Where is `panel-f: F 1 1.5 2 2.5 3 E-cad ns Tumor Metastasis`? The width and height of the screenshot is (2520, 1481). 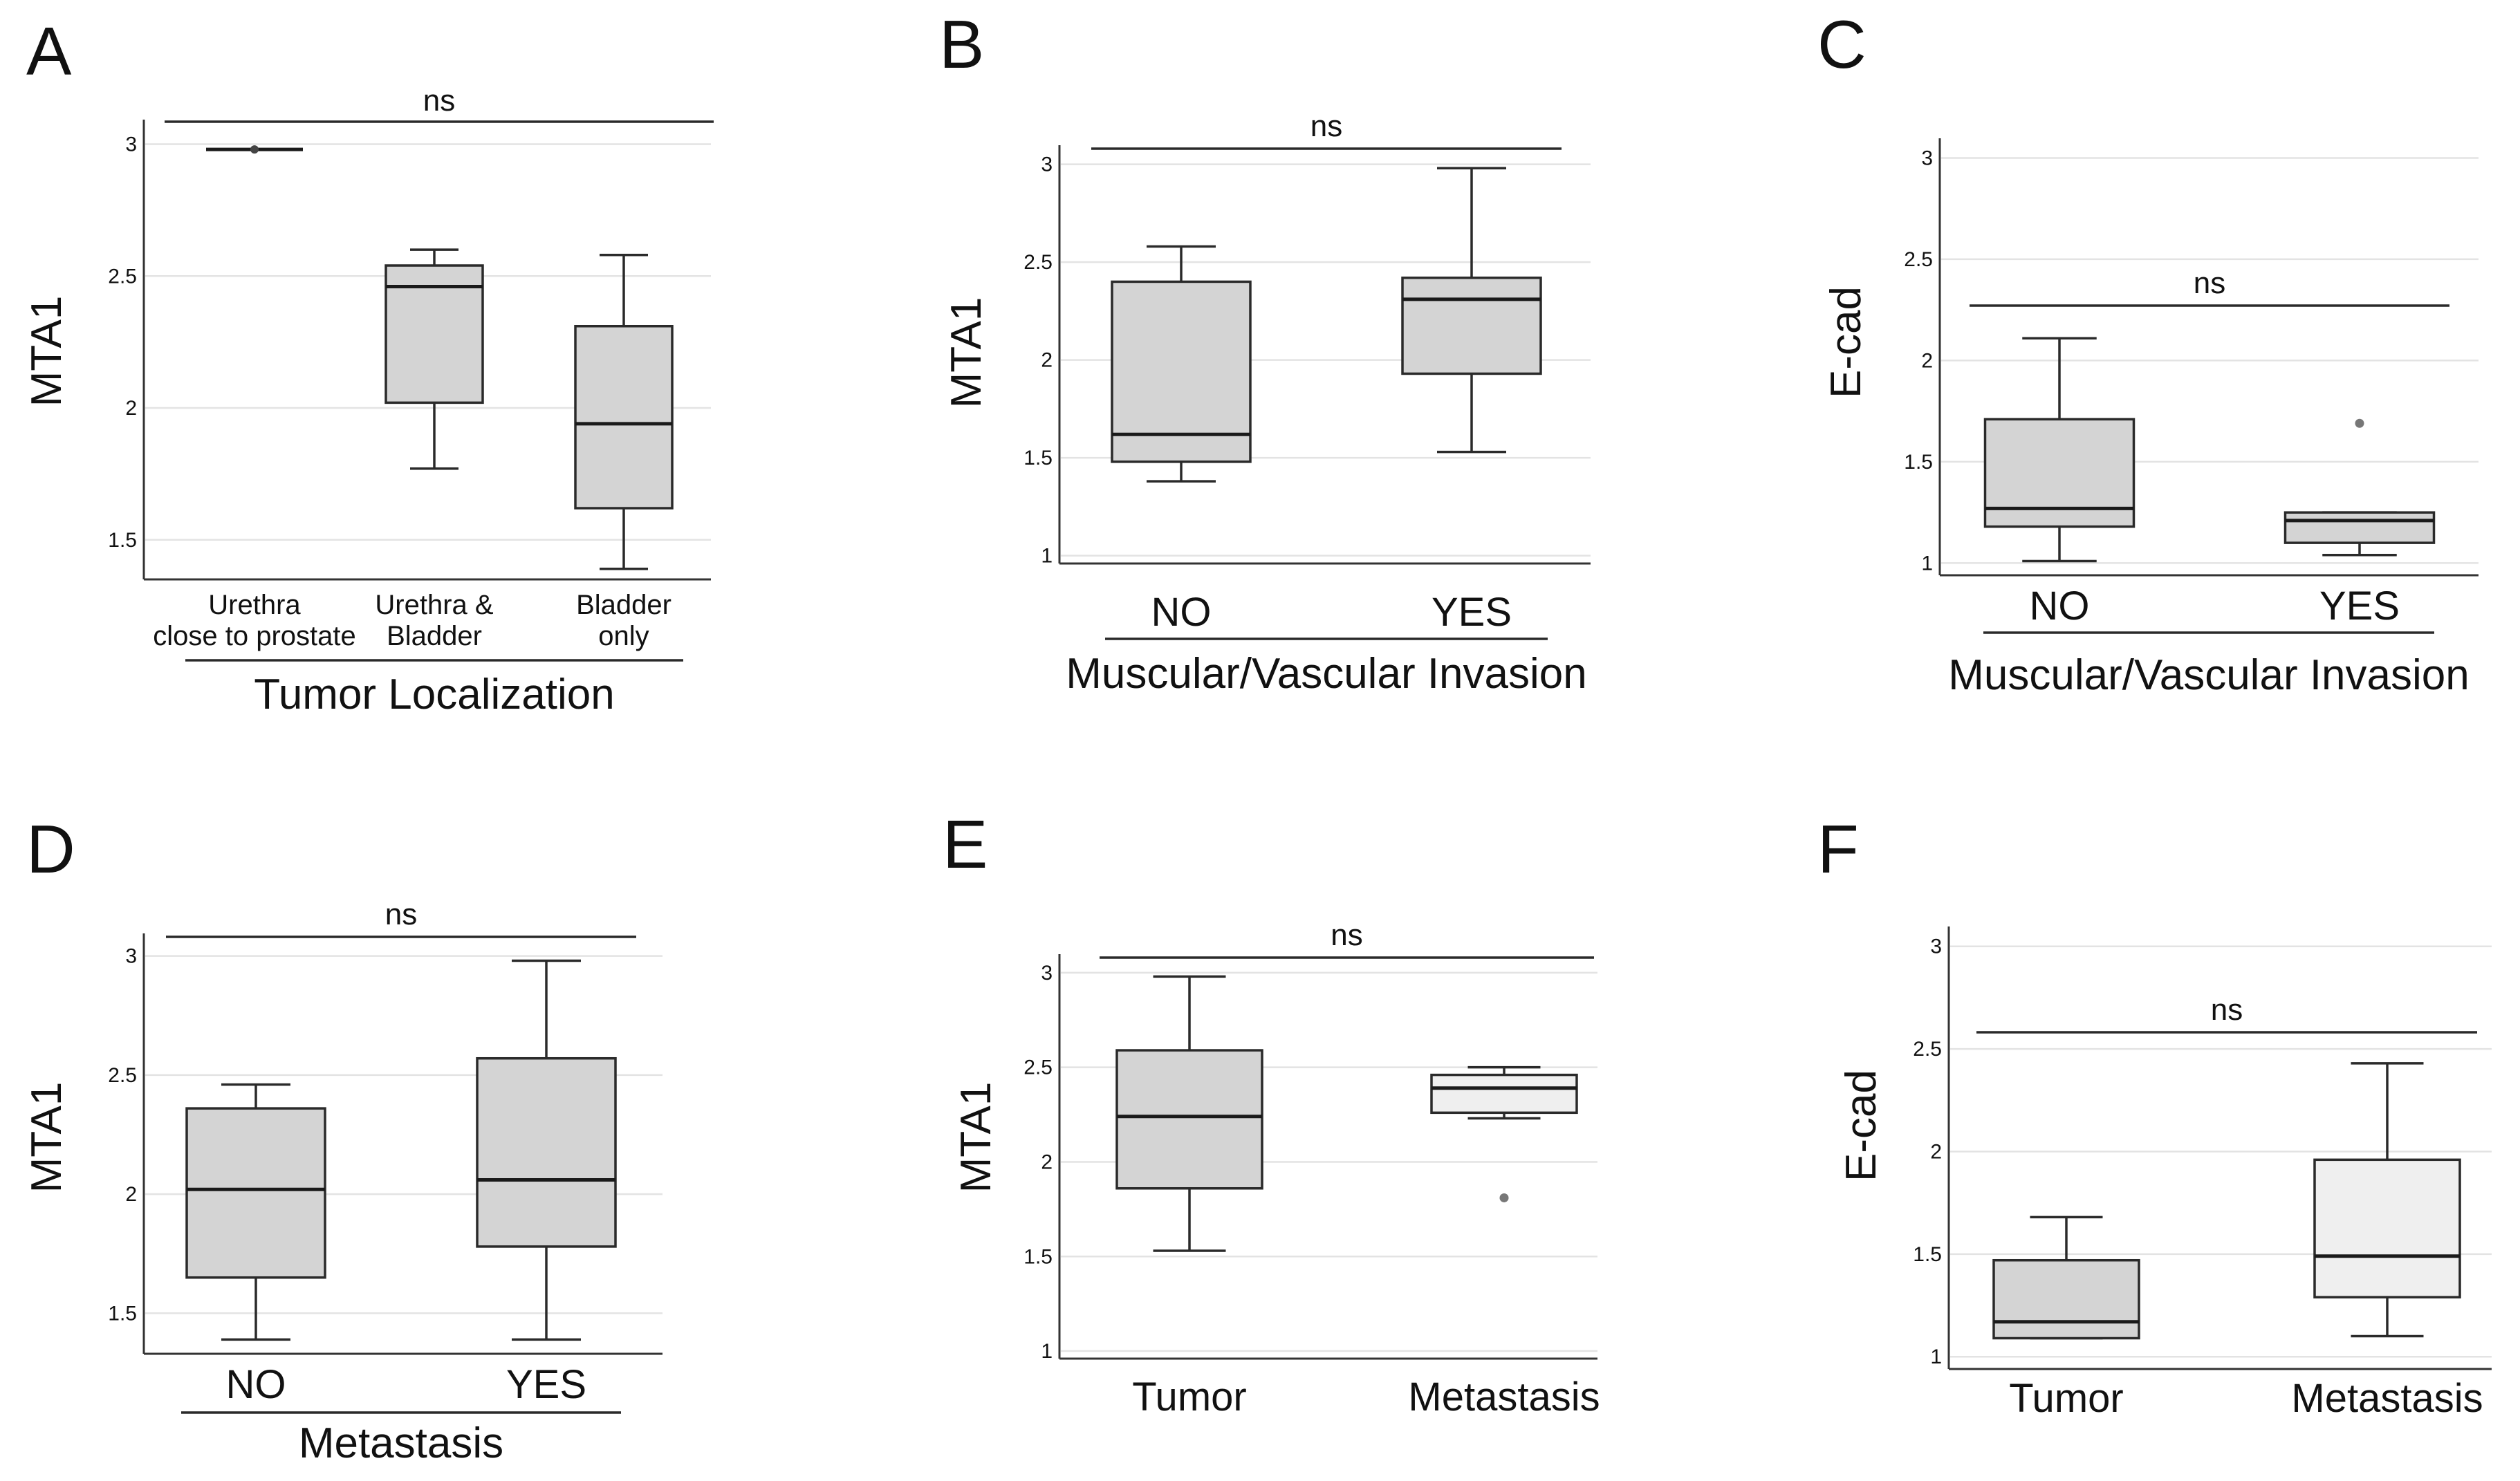 panel-f: F 1 1.5 2 2.5 3 E-cad ns Tumor Metastasis is located at coordinates (2154, 1116).